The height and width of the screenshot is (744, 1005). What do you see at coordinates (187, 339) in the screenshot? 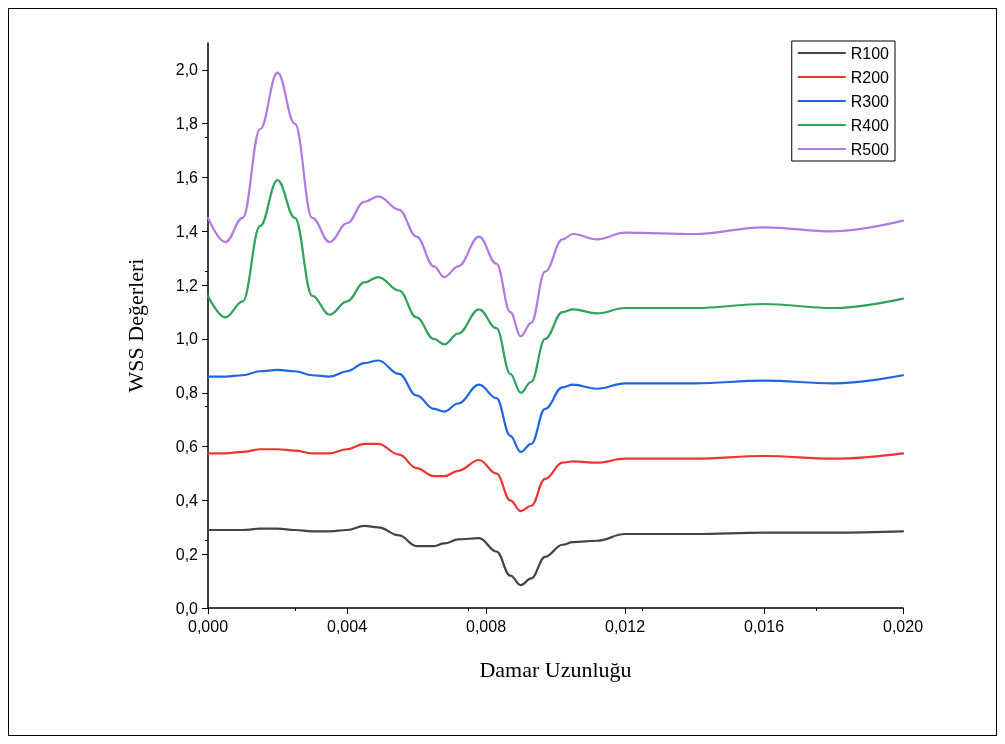
I see `y-tick-label: 1,0` at bounding box center [187, 339].